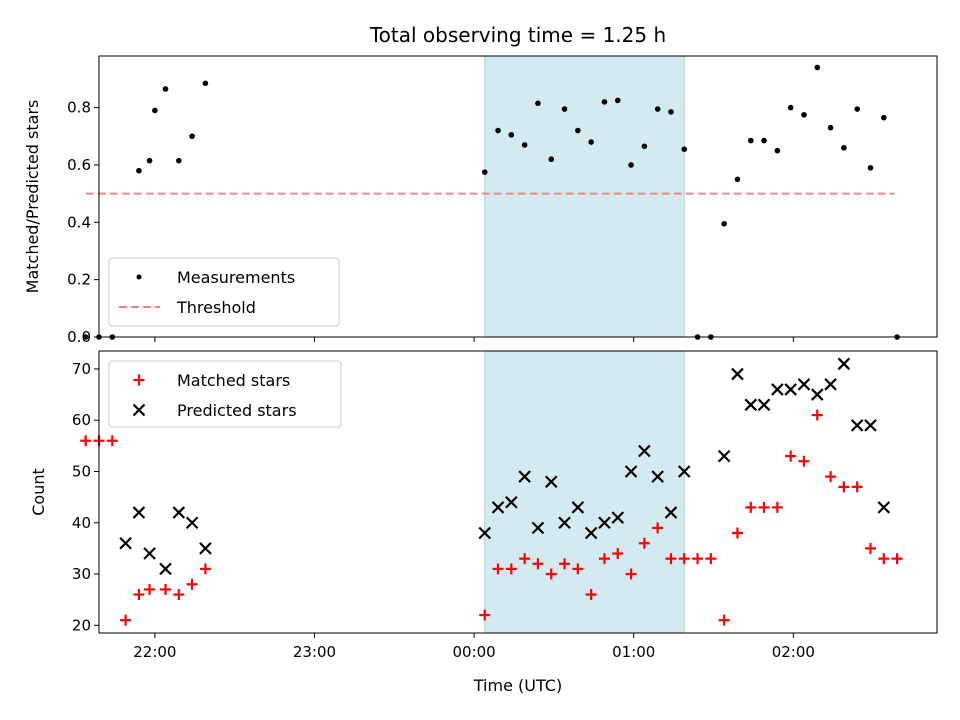  Describe the element at coordinates (83, 222) in the screenshot. I see `top-y-ticks: 0.0 0.2 0.4 0.6 0.8` at that location.